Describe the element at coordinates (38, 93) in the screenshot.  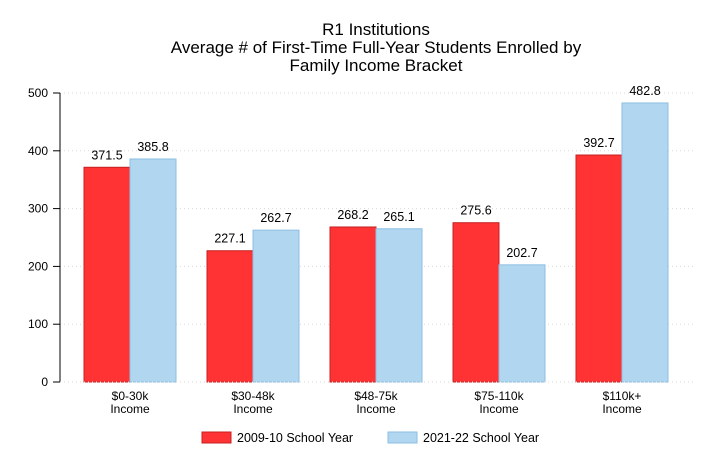
I see `y-tick-label: 500` at that location.